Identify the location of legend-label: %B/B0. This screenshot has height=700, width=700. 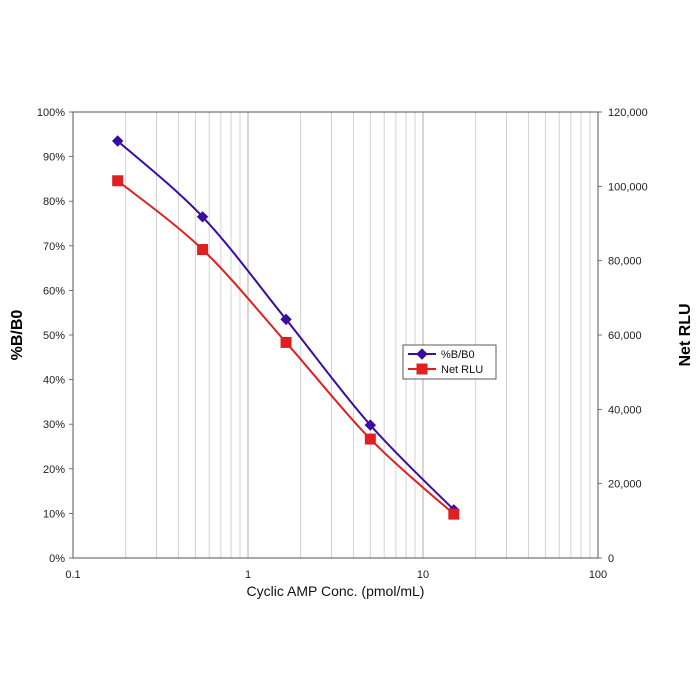
(458, 355).